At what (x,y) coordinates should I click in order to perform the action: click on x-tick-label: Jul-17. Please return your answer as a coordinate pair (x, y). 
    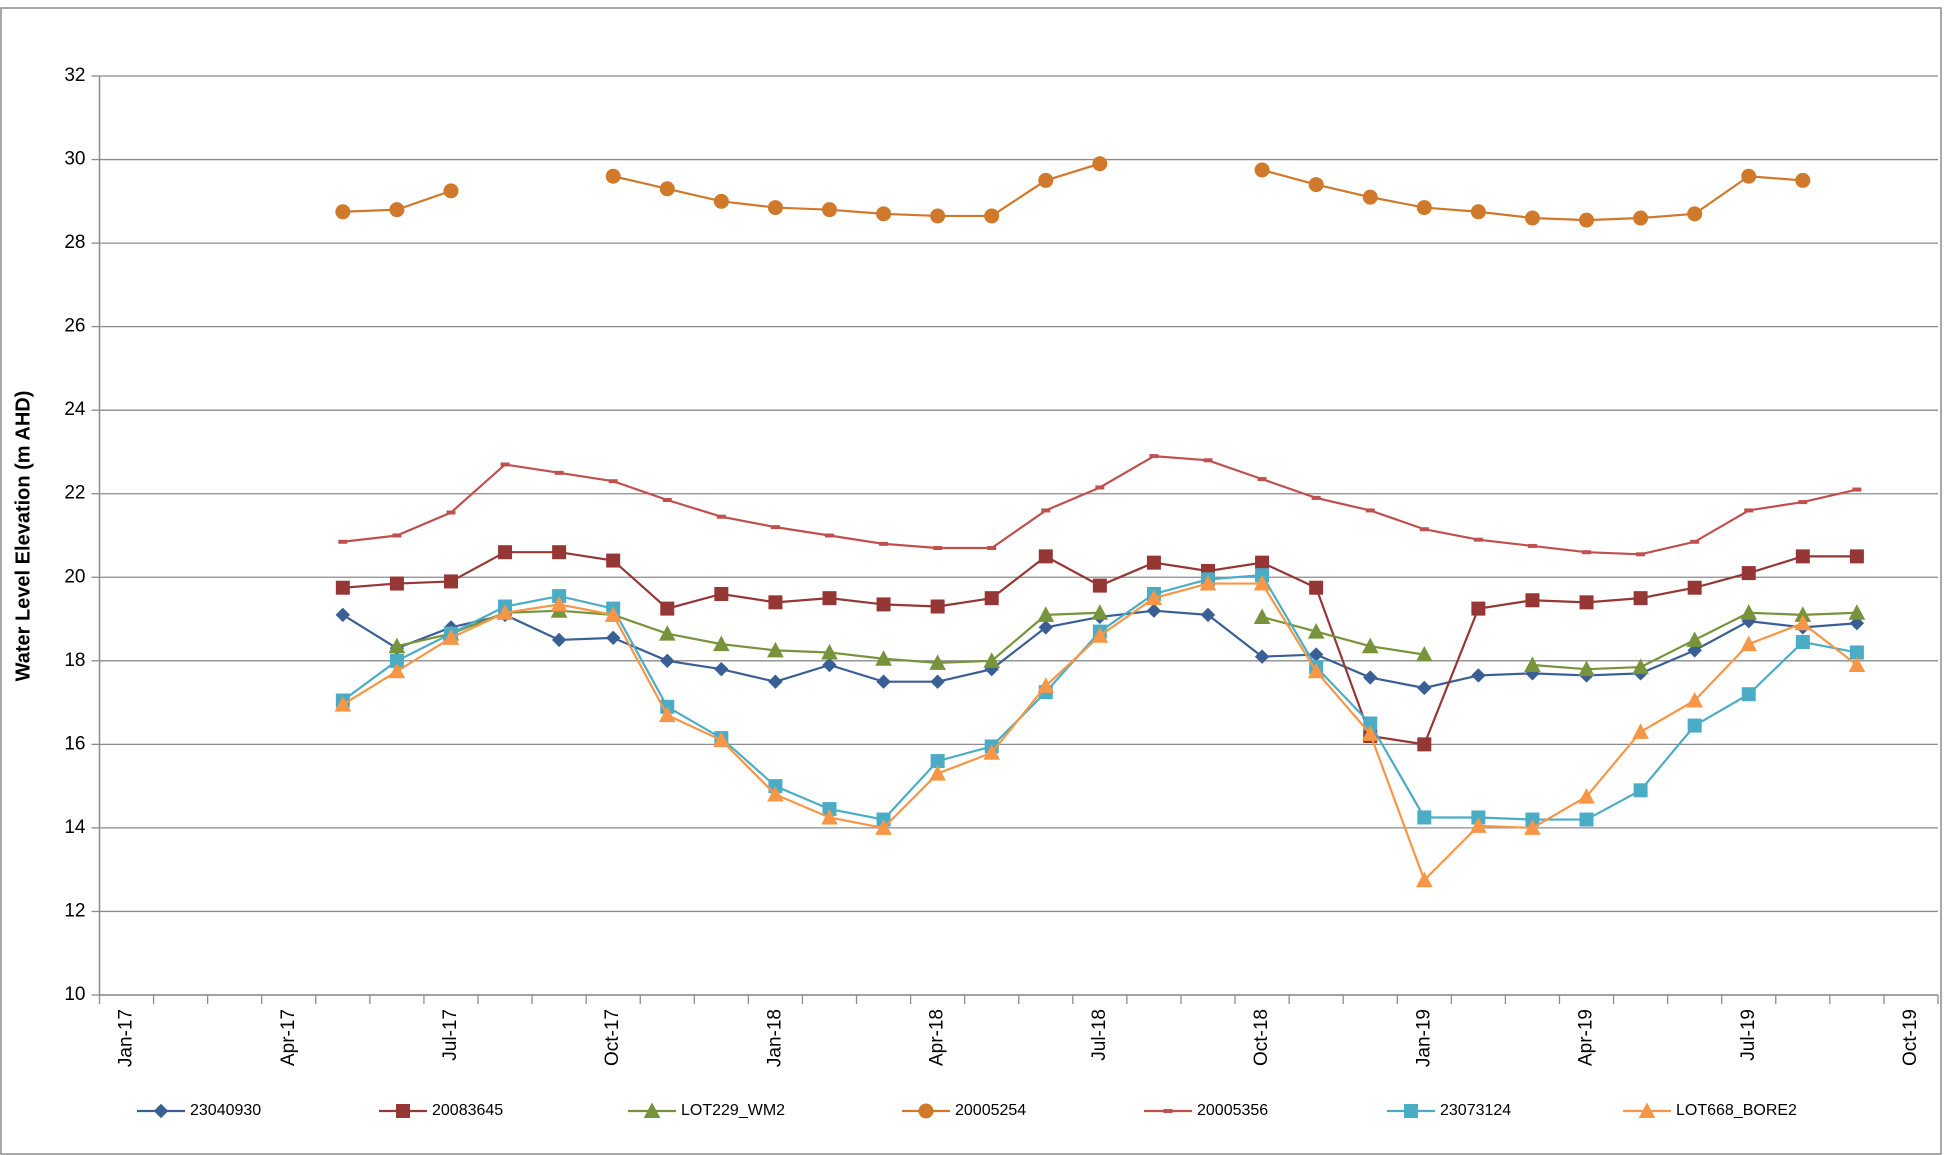
    Looking at the image, I should click on (450, 1035).